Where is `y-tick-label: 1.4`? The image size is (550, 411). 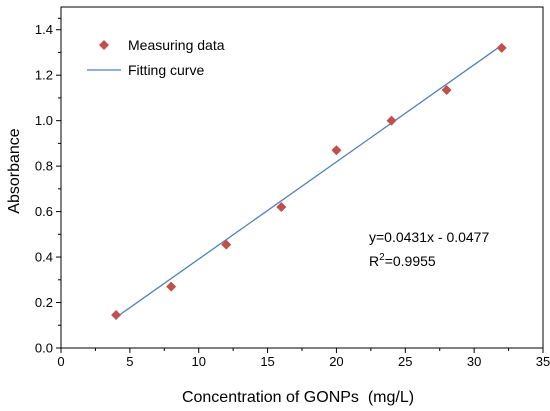
y-tick-label: 1.4 is located at coordinates (44, 29).